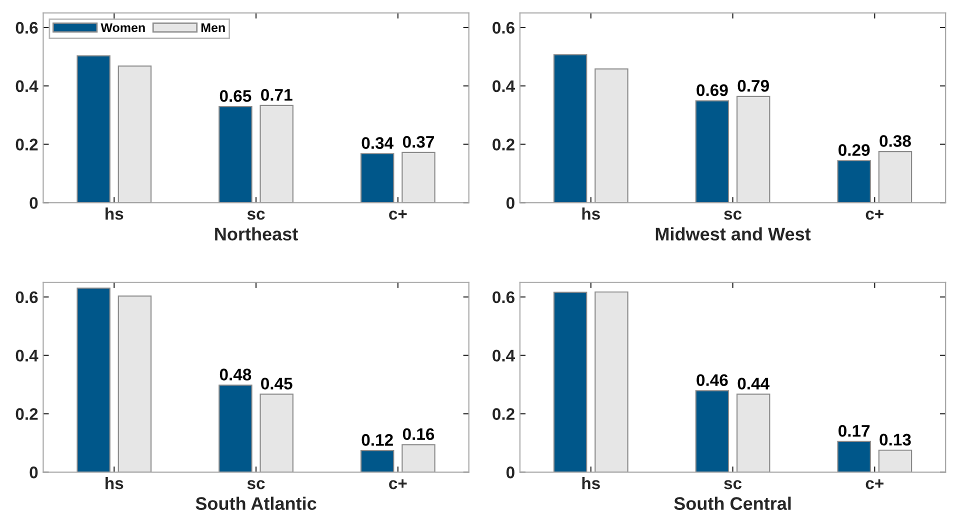  I want to click on x-axis-title: South Atlantic, so click(256, 503).